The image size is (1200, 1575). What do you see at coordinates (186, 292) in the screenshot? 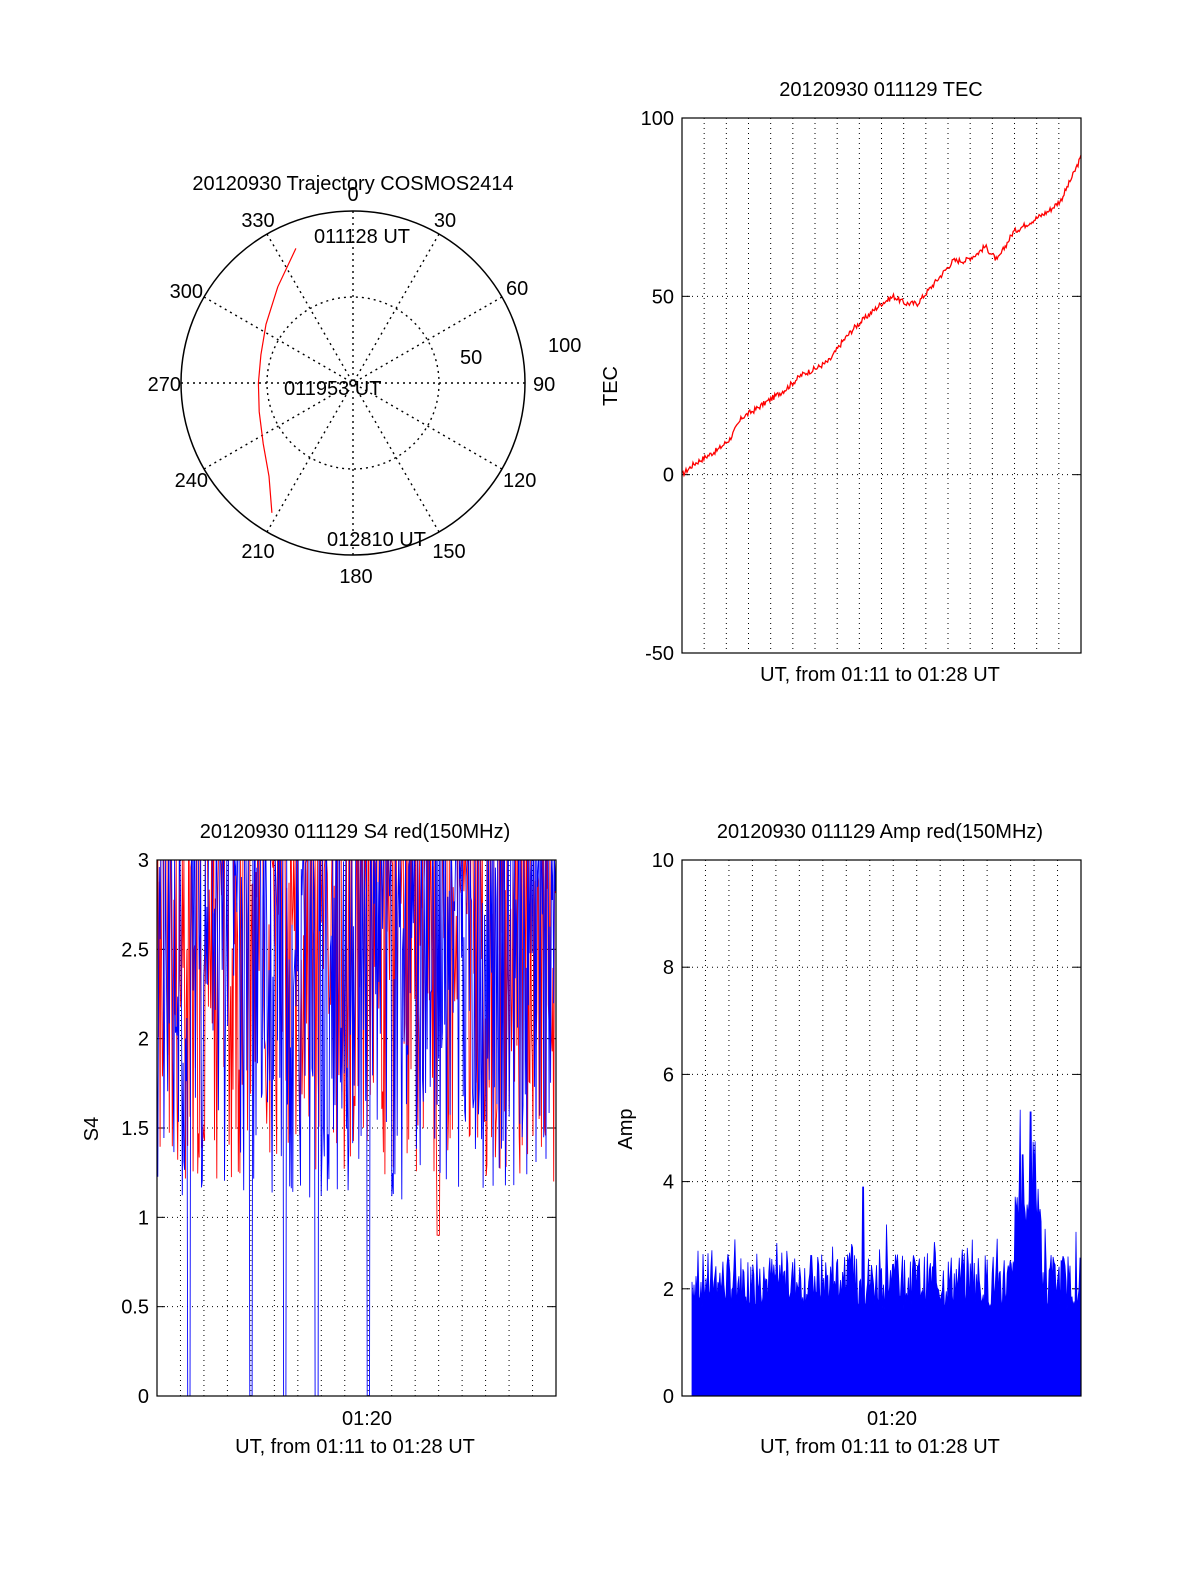
I see `polar-azimuth-label-300: 300` at bounding box center [186, 292].